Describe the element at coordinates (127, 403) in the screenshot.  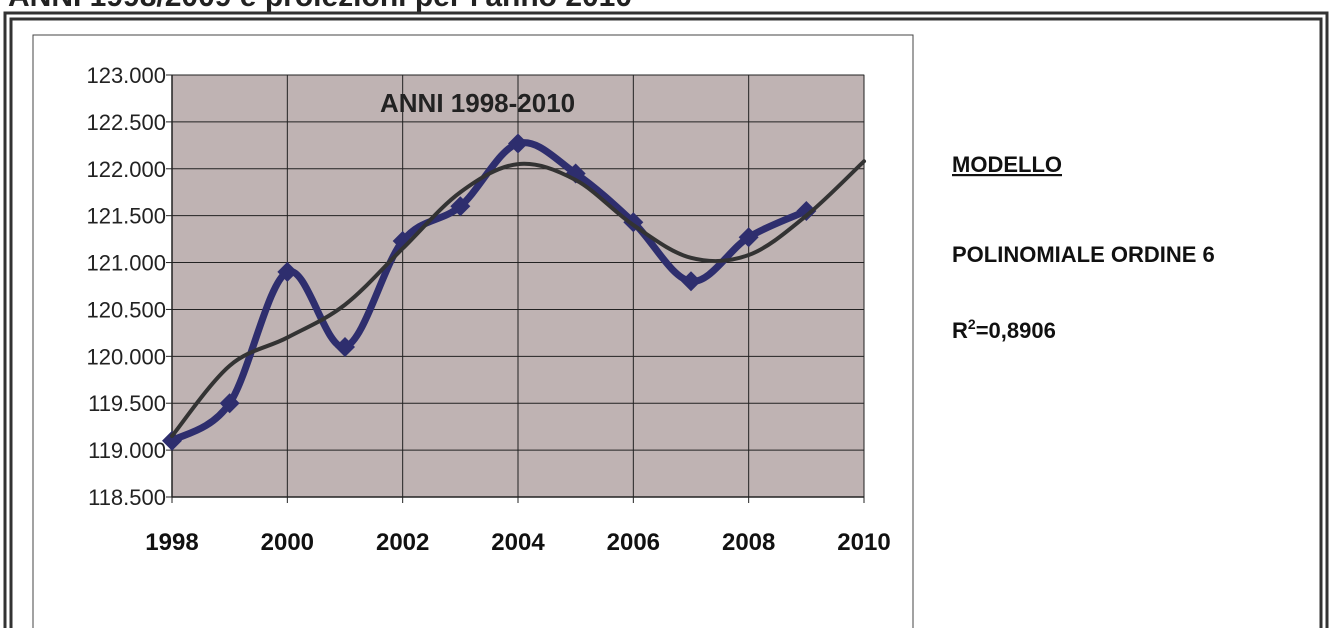
I see `y-tick-label: 119.500` at that location.